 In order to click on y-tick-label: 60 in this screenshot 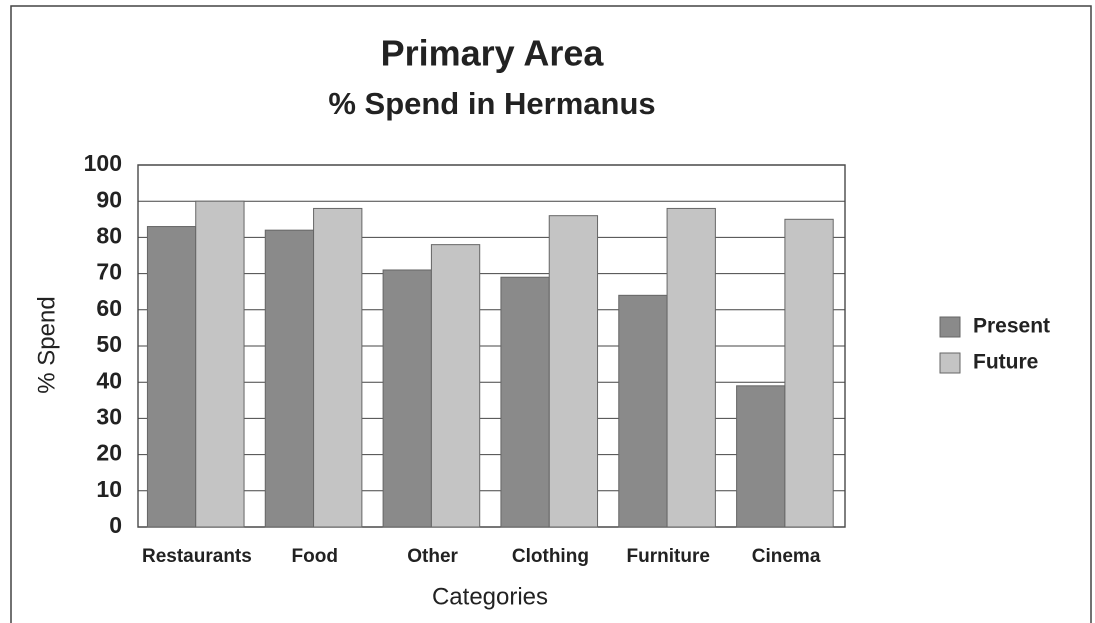, I will do `click(109, 308)`.